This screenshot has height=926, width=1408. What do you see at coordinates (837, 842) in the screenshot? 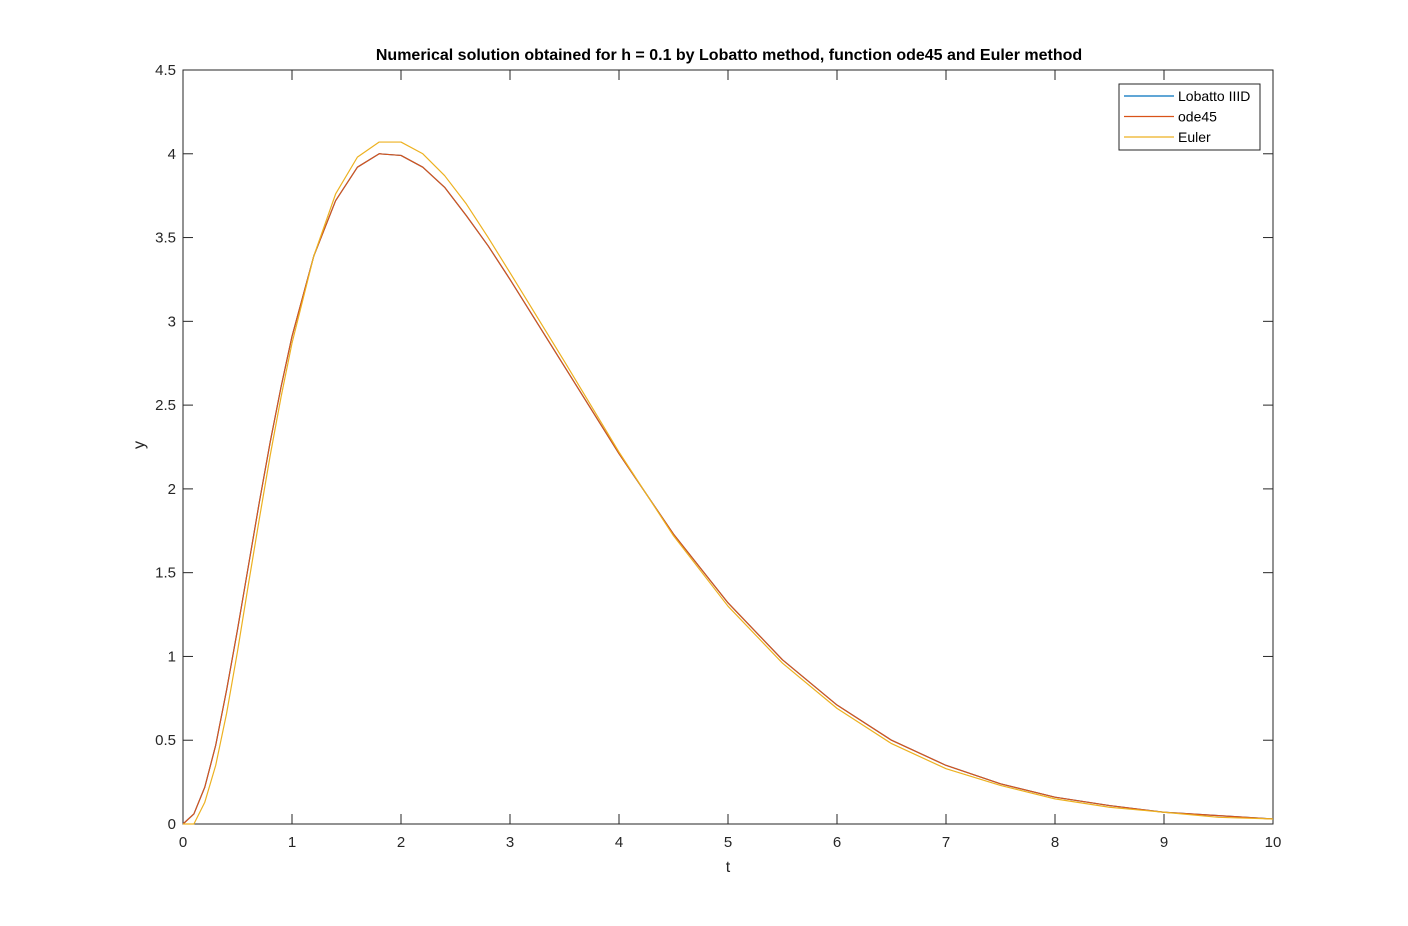
I see `x-tick-label: 6` at bounding box center [837, 842].